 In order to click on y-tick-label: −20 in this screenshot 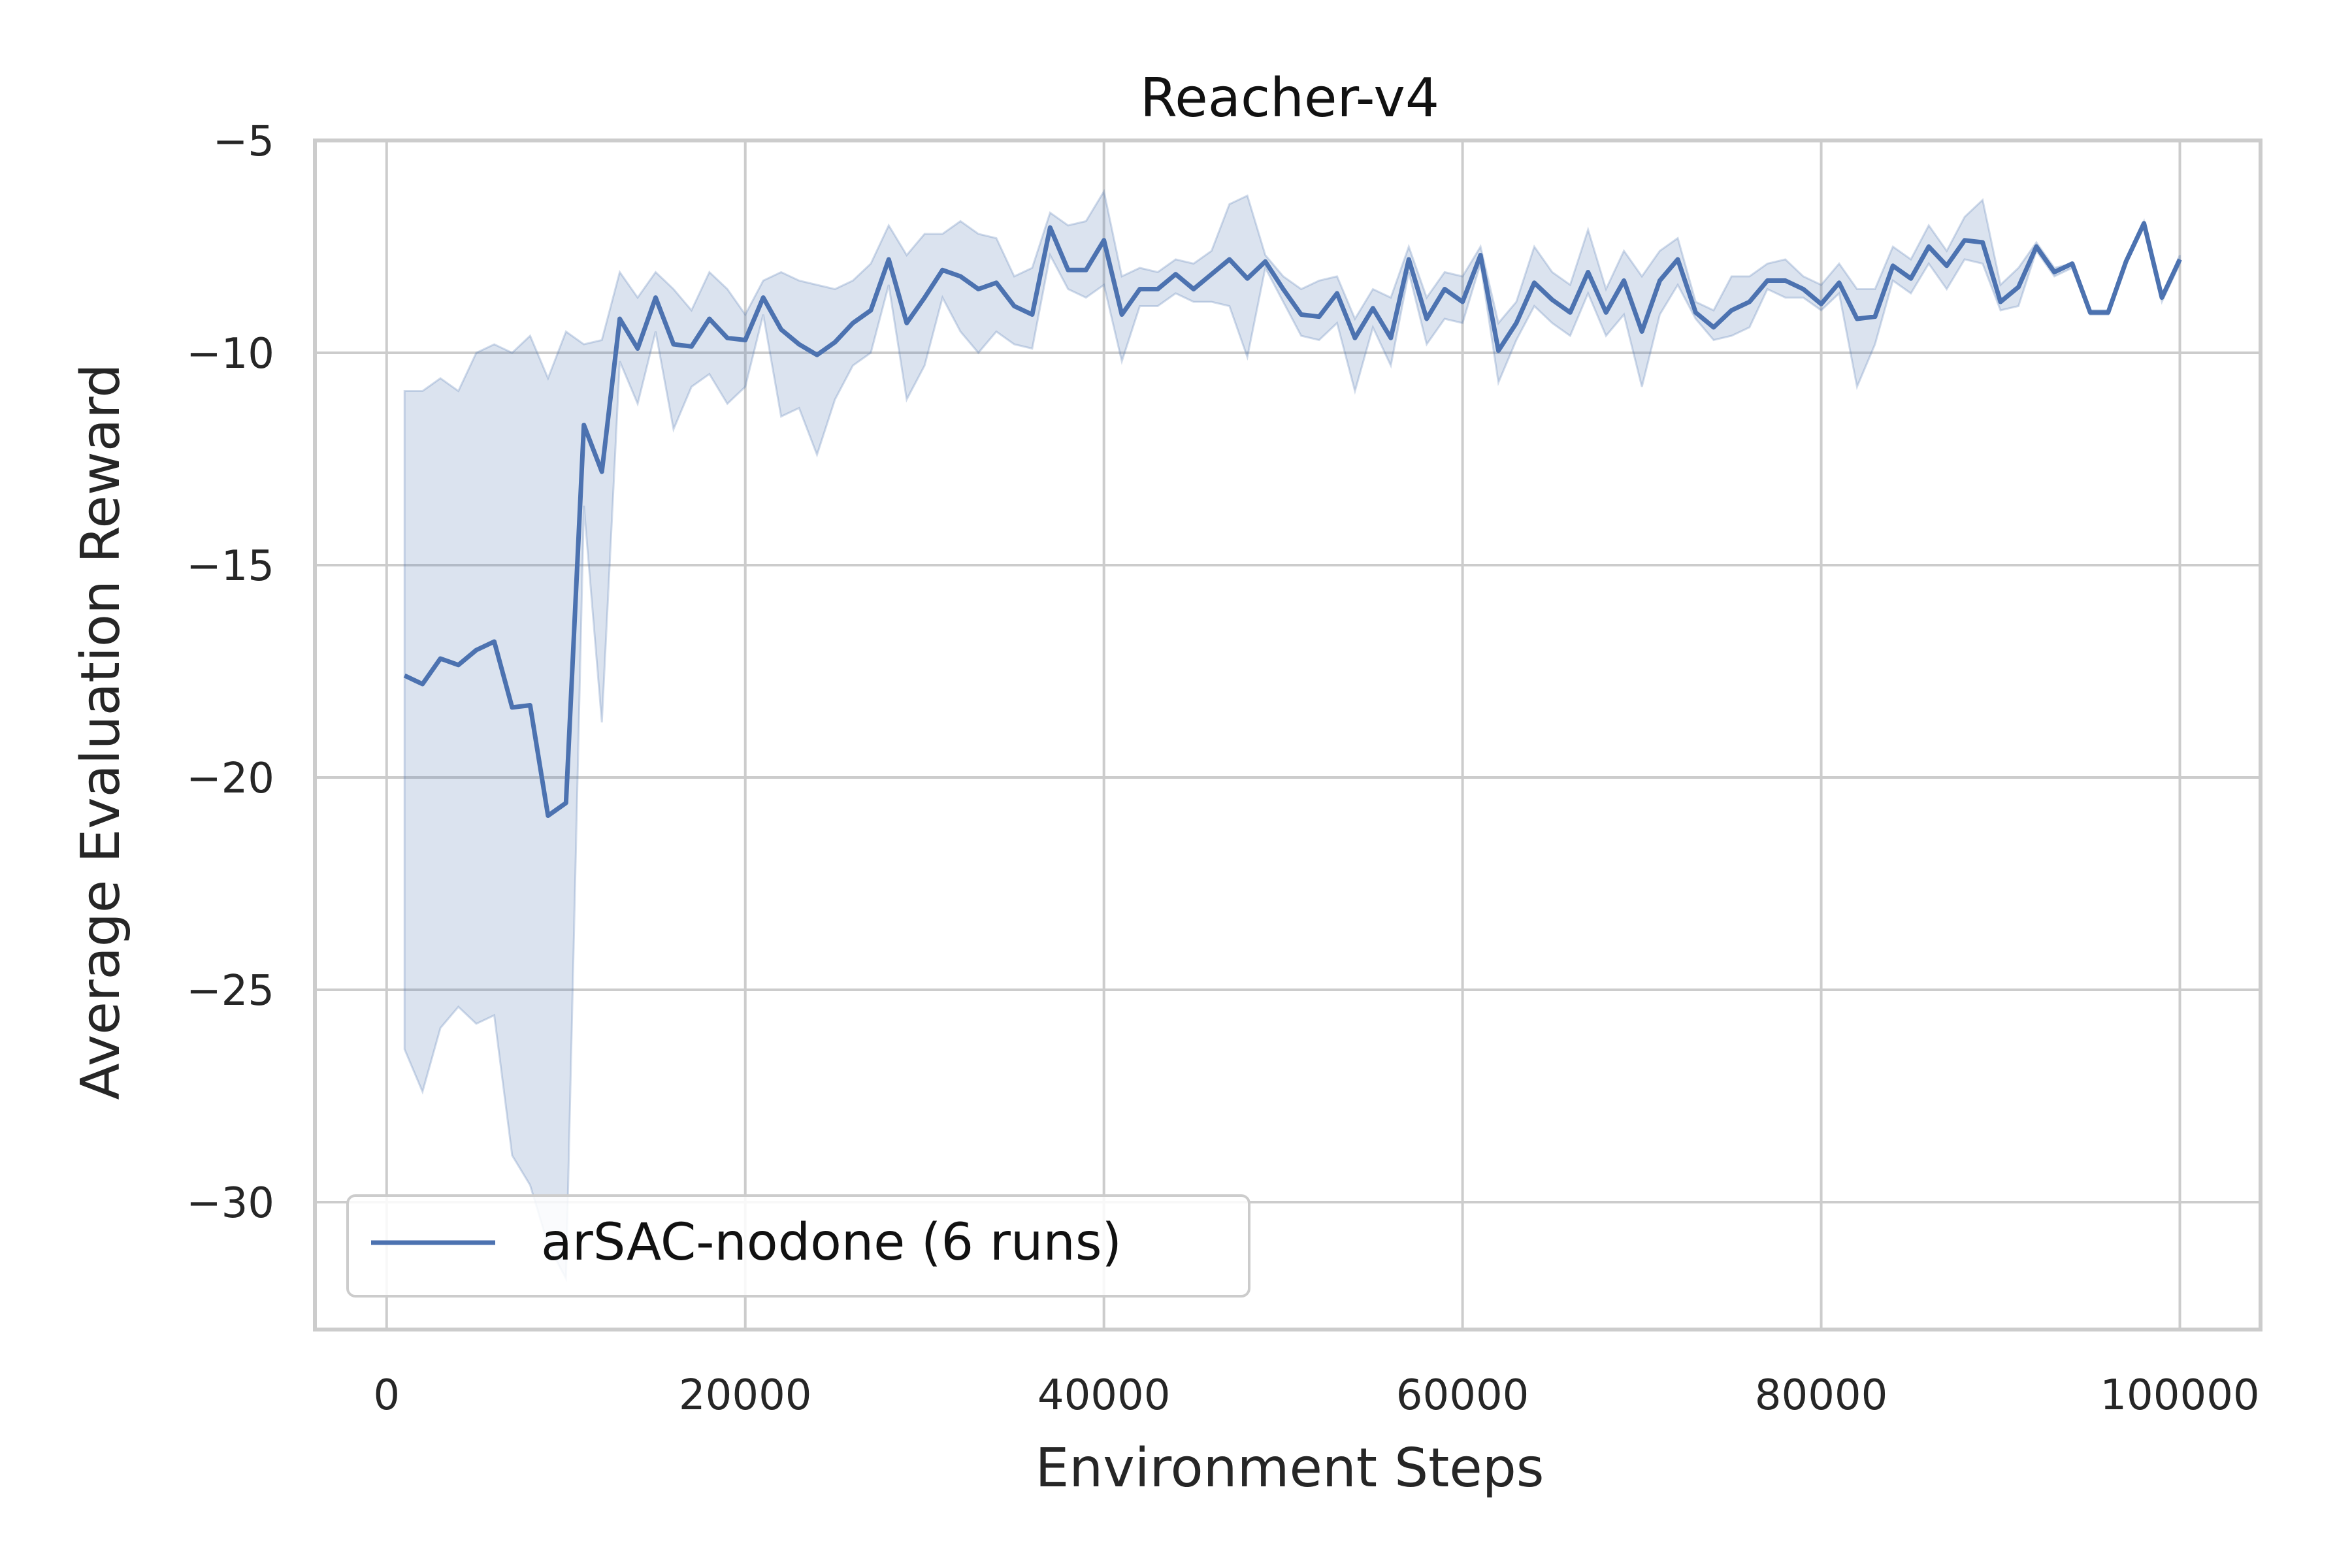, I will do `click(230, 779)`.